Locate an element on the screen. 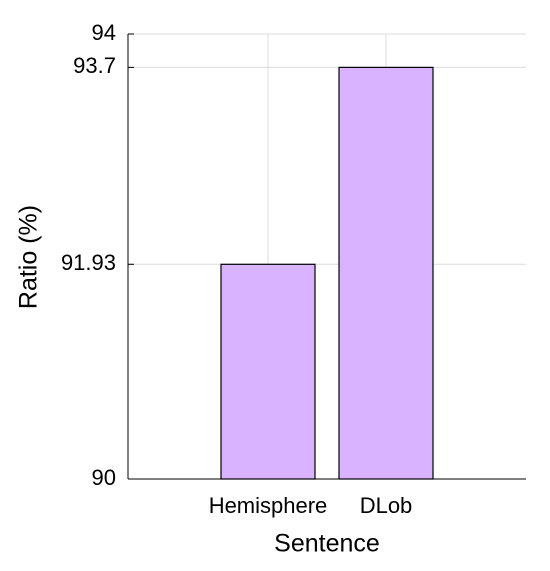 This screenshot has height=571, width=550. x-tick-label: DLob is located at coordinates (386, 505).